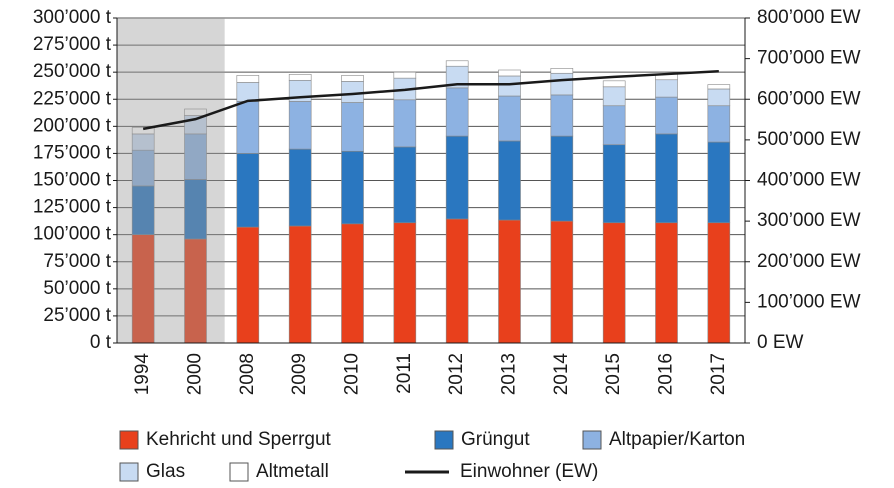  What do you see at coordinates (165, 471) in the screenshot?
I see `legend-label: Glas` at bounding box center [165, 471].